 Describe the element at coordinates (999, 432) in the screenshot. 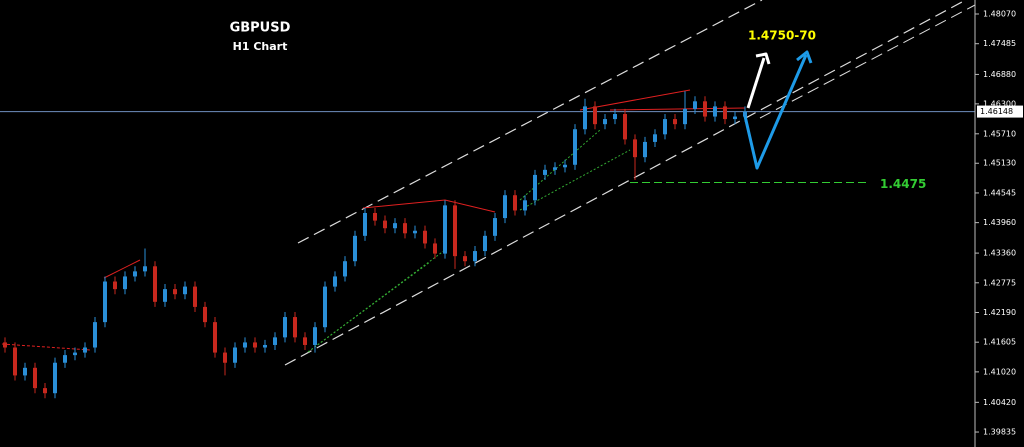

I see `y-tick-label: 1.39835` at that location.